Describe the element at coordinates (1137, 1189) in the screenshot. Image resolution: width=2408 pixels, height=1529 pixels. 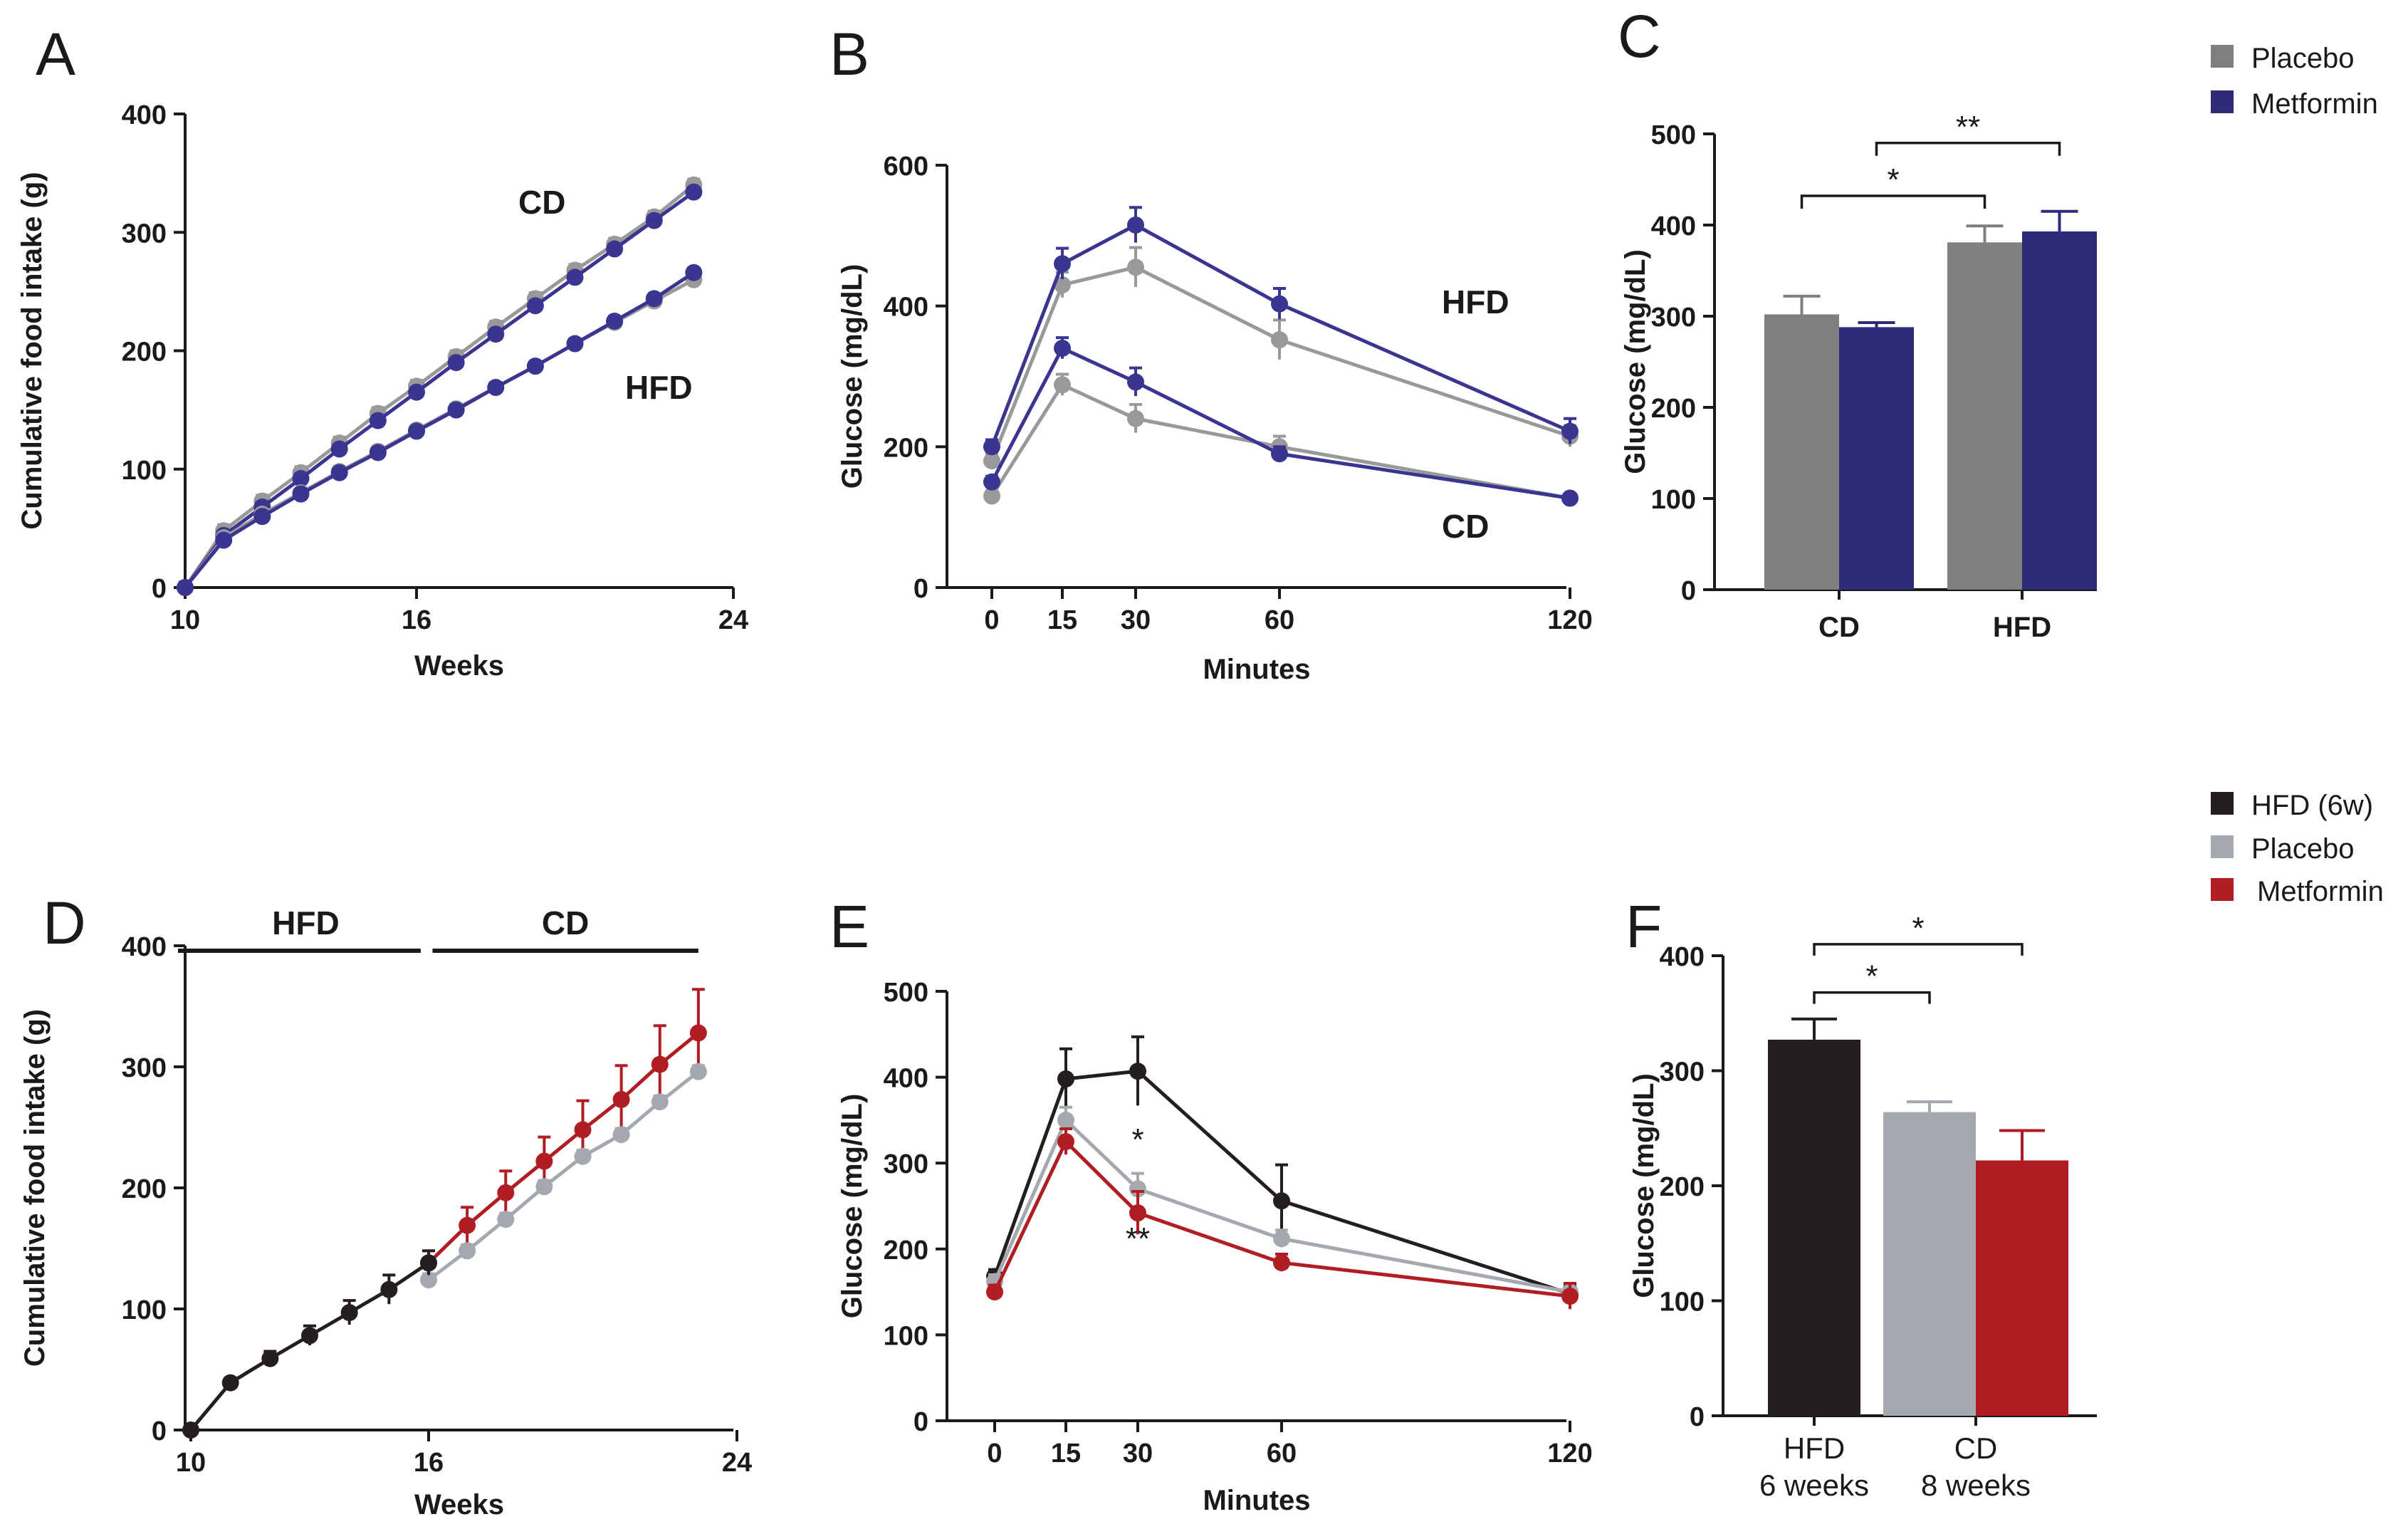
I see `panel-e-series-1-point` at that location.